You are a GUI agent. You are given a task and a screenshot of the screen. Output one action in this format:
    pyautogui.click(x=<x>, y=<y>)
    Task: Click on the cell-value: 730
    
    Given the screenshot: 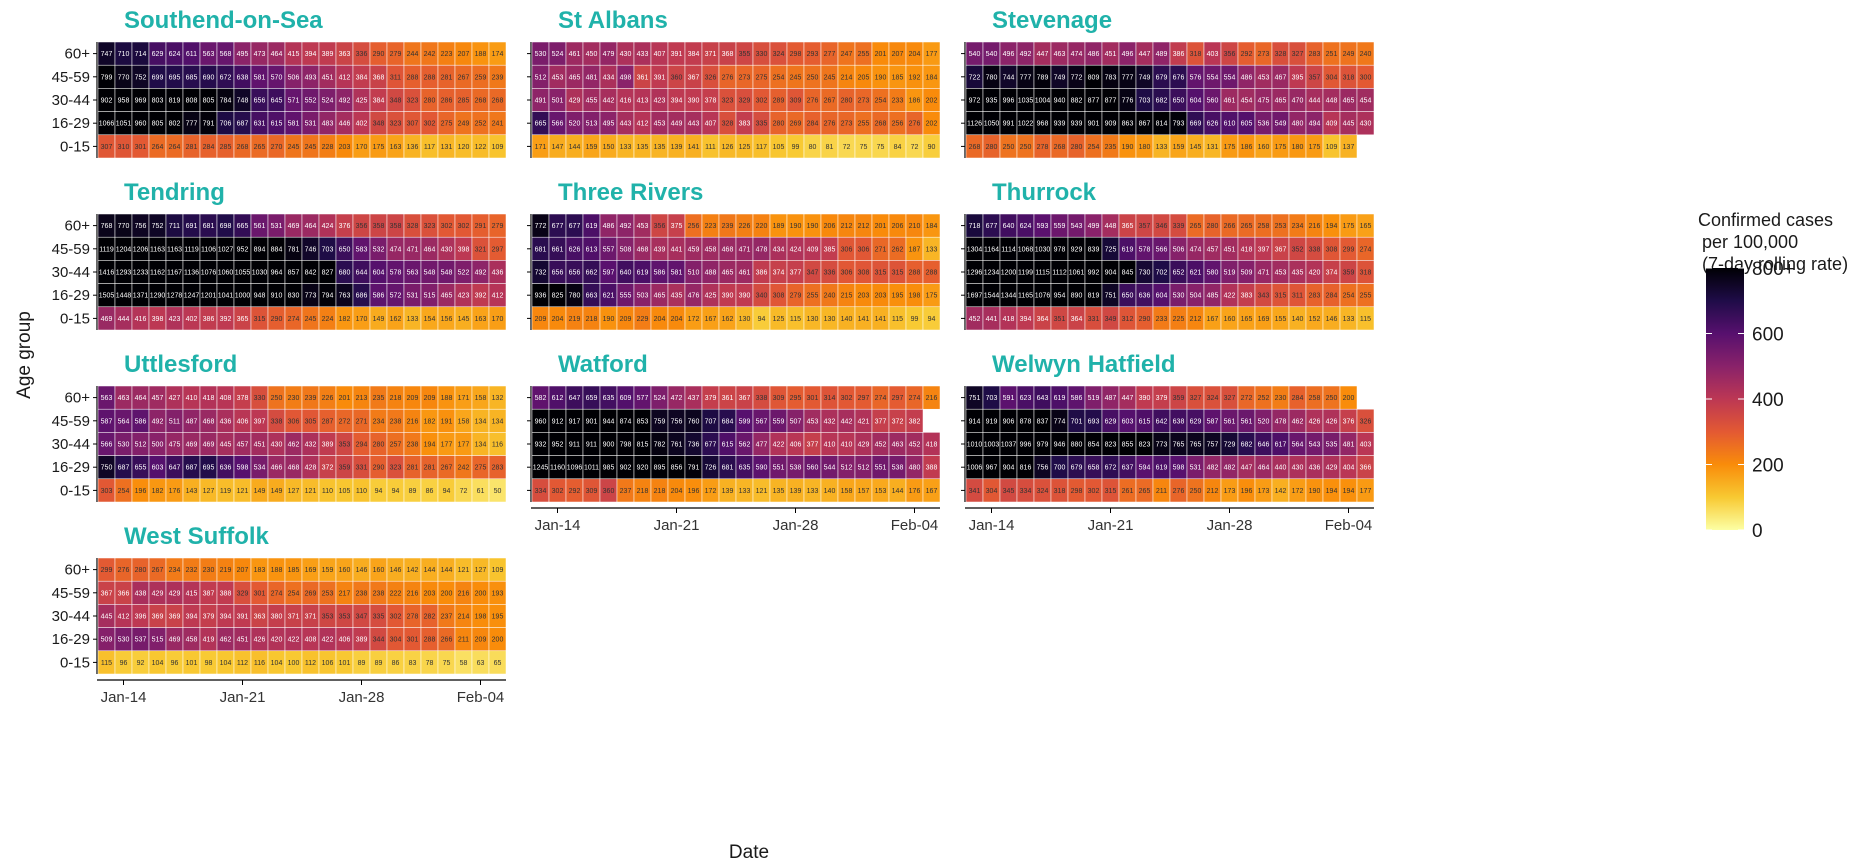 What is the action you would take?
    pyautogui.click(x=1145, y=273)
    